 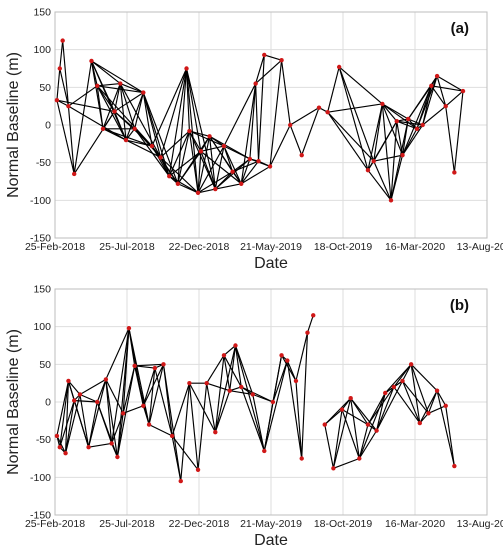 I want to click on x-tick-label: 21-May-2019, so click(x=271, y=524).